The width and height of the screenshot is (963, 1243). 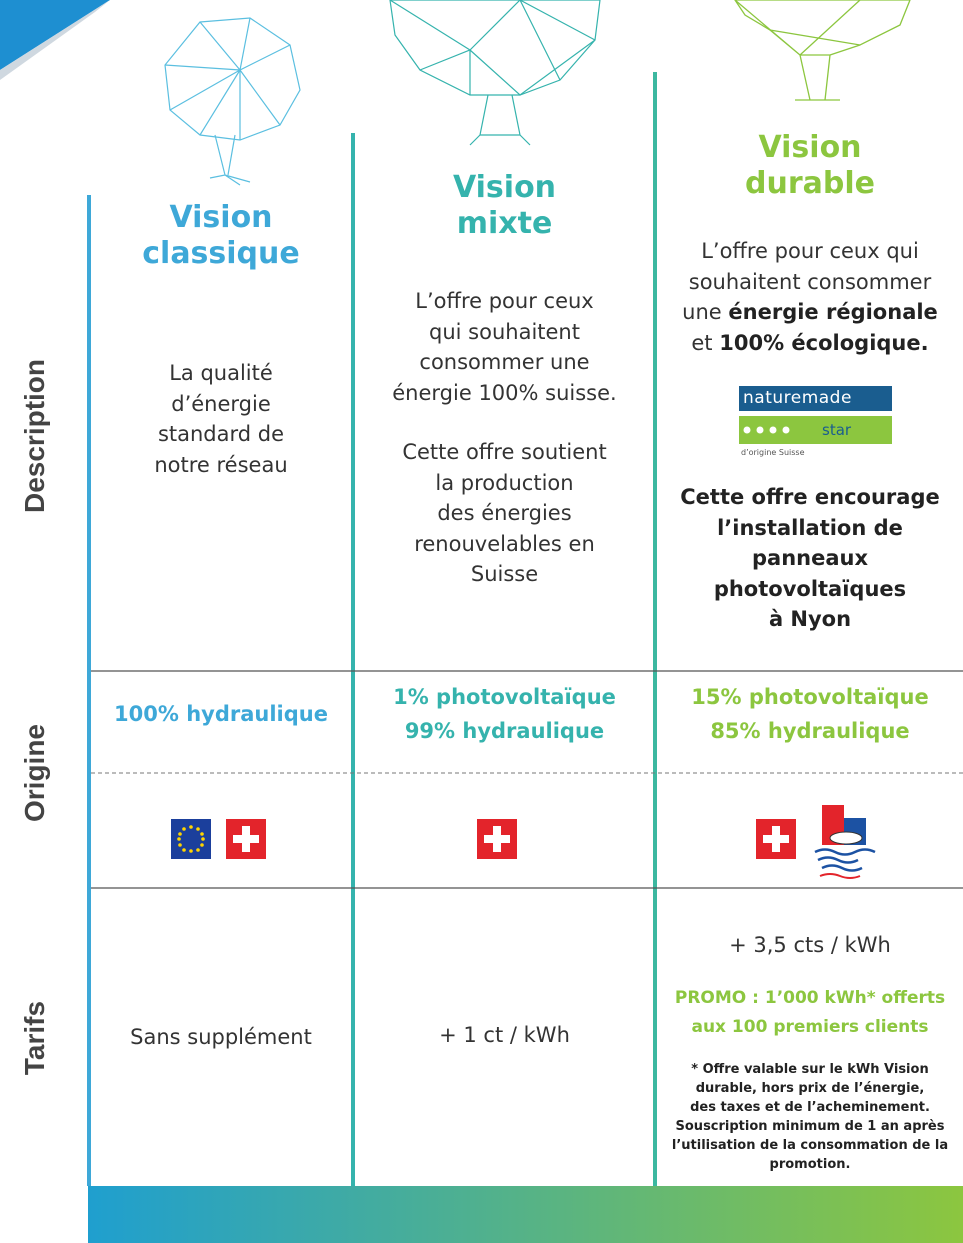 What do you see at coordinates (810, 731) in the screenshot?
I see `text-line: 85% hydraulique` at bounding box center [810, 731].